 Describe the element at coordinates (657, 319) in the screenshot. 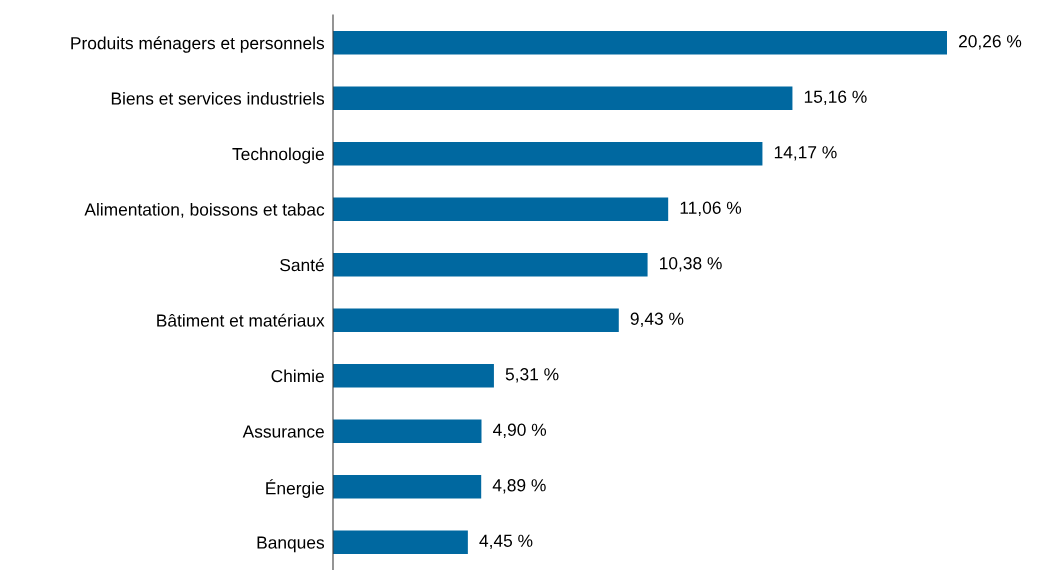

I see `data-label: 9,43 %` at that location.